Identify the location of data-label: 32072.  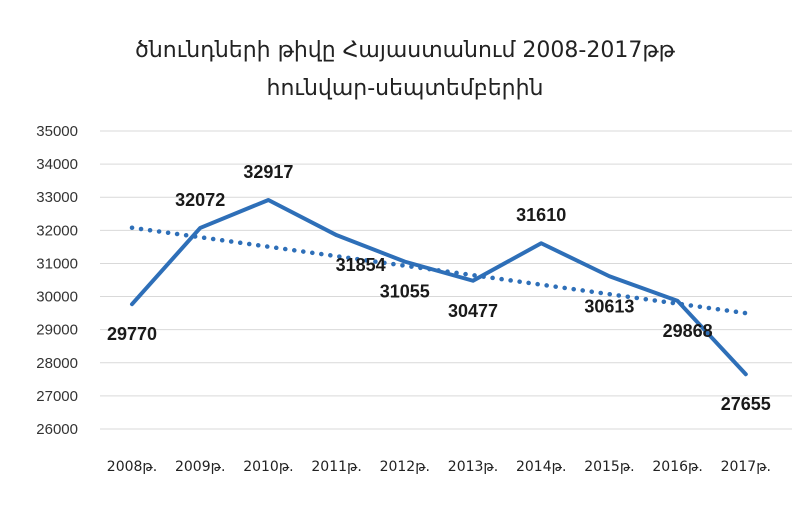
(200, 200).